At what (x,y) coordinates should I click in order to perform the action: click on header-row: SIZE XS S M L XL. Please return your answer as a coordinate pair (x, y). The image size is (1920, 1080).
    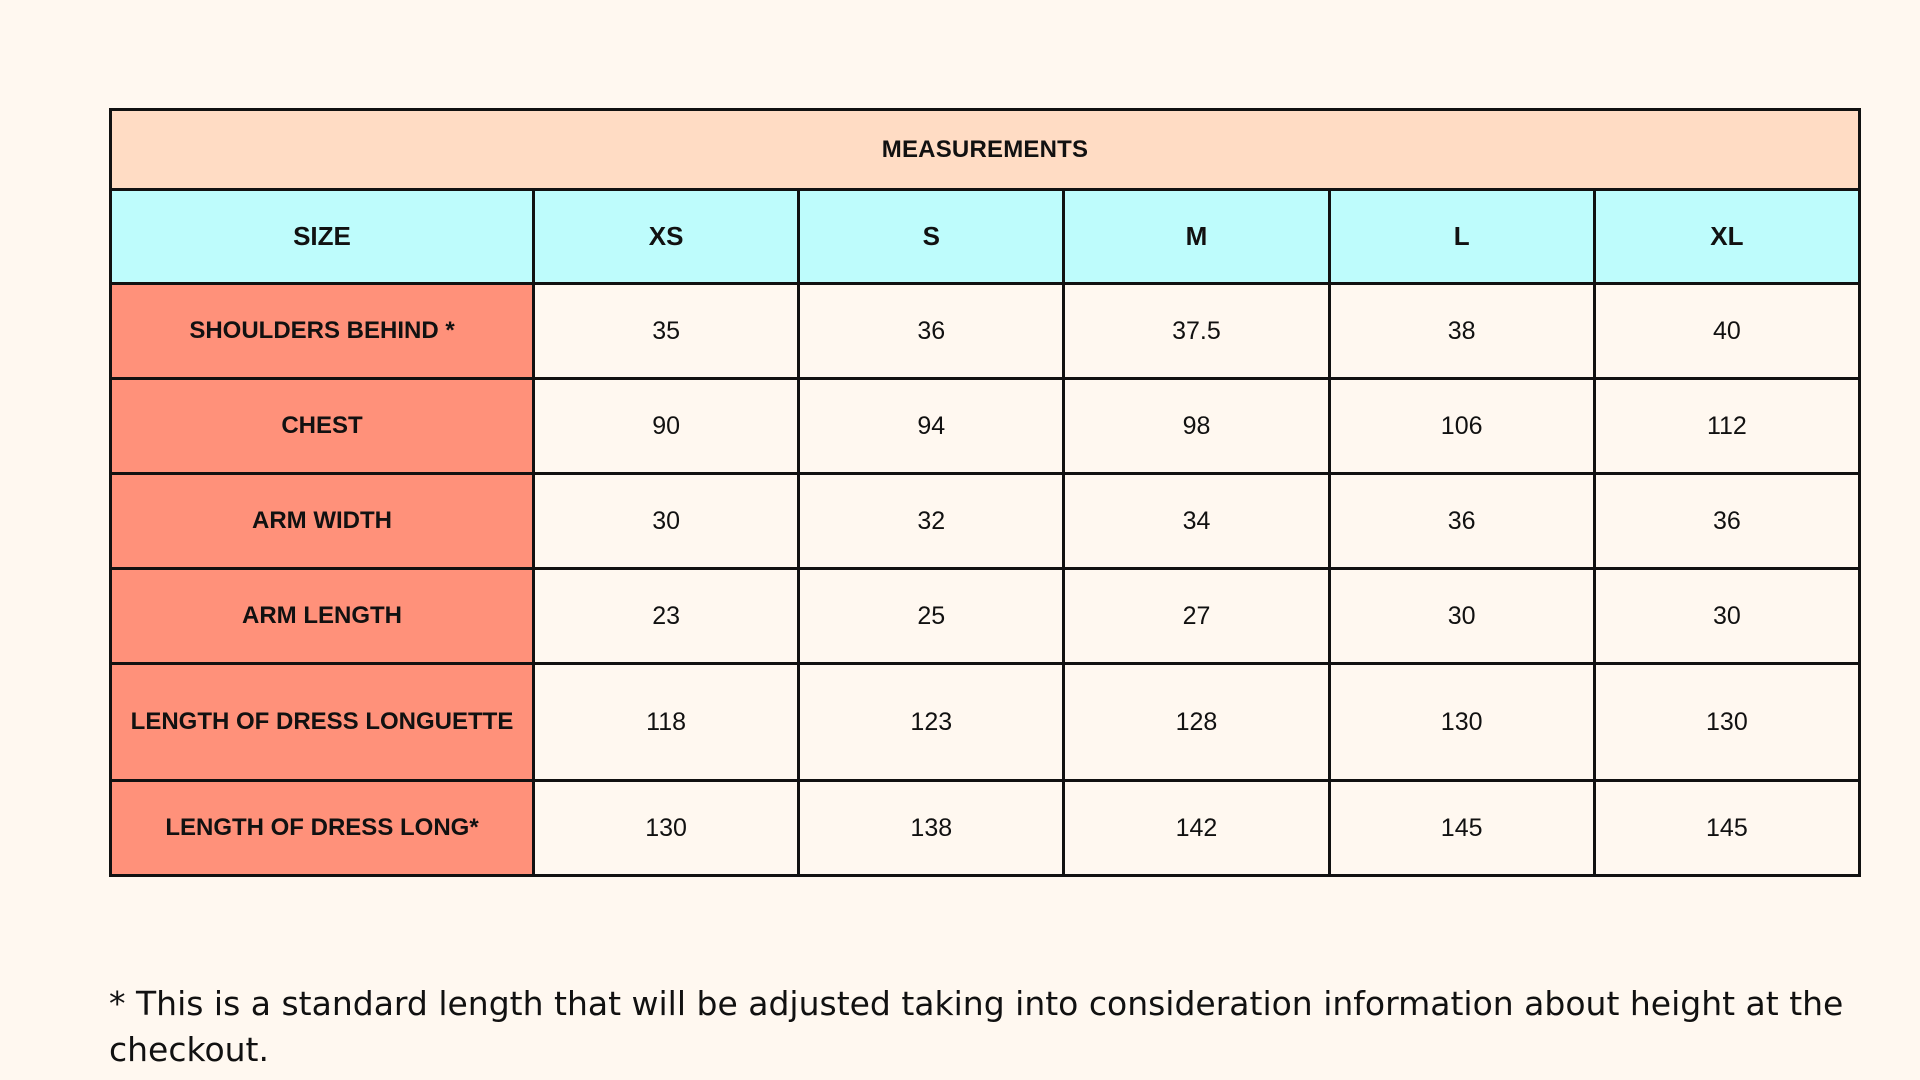
    Looking at the image, I should click on (985, 237).